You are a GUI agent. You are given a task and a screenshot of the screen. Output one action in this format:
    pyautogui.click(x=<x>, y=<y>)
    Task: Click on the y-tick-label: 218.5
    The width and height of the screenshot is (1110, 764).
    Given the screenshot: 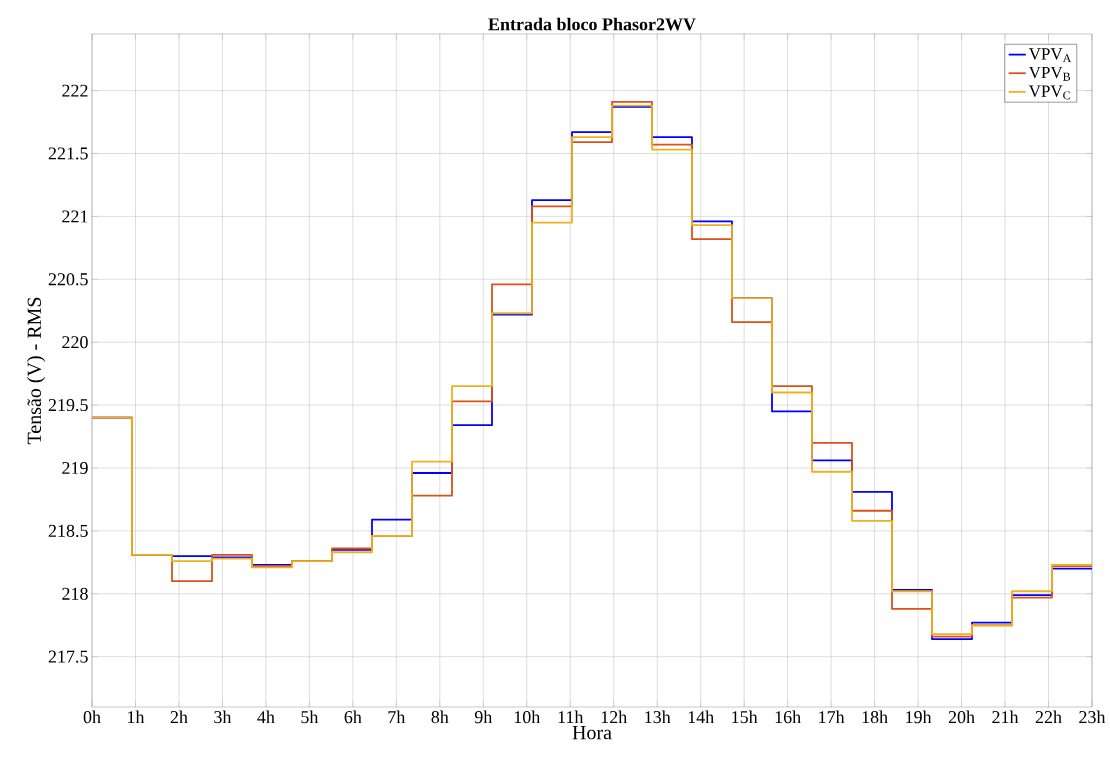 What is the action you would take?
    pyautogui.click(x=68, y=530)
    